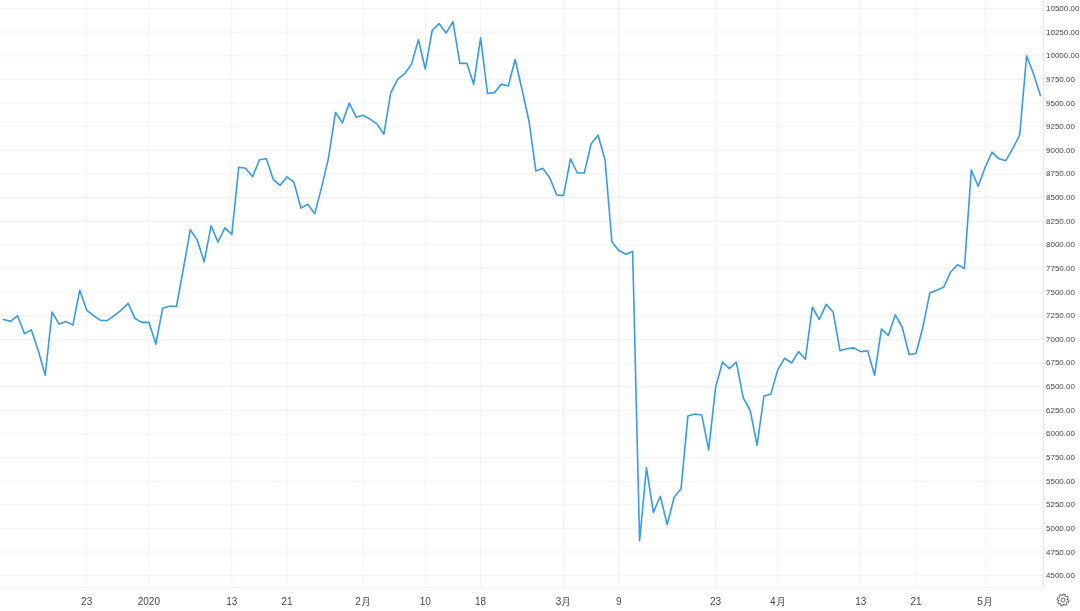 The height and width of the screenshot is (611, 1080). Describe the element at coordinates (1061, 292) in the screenshot. I see `y-tick-label: 7500.00` at that location.